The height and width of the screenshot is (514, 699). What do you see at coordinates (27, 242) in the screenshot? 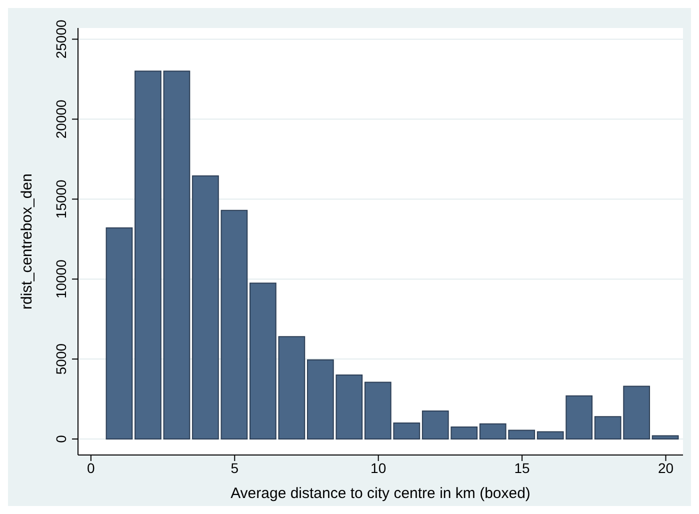
I see `y-axis-title: rdist_centrebox_den` at bounding box center [27, 242].